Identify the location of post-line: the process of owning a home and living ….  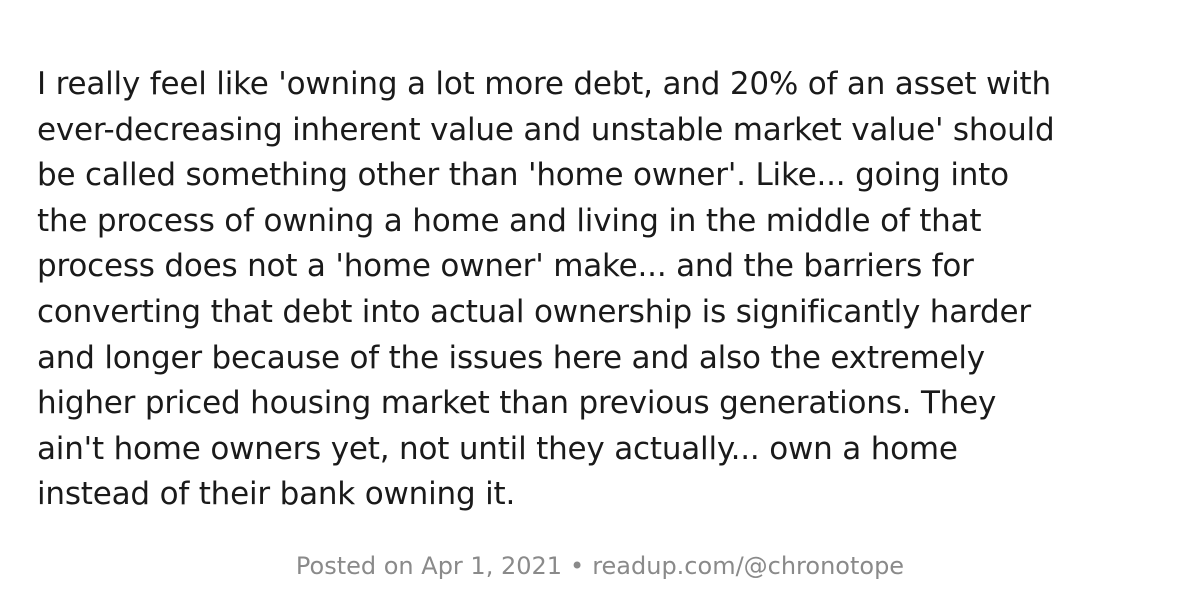
(509, 220).